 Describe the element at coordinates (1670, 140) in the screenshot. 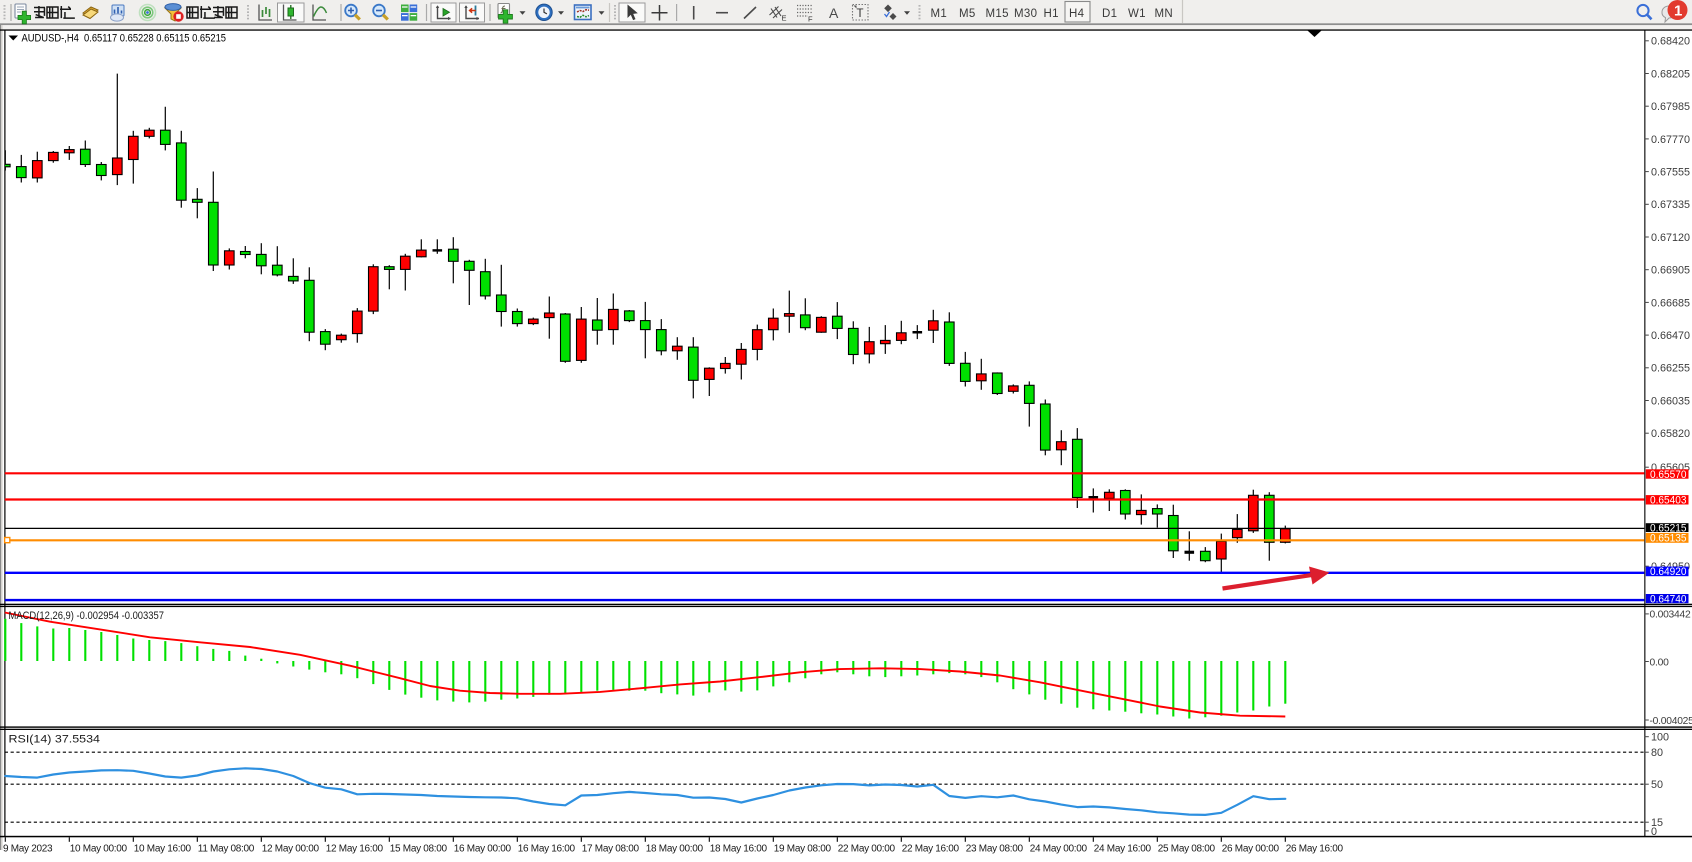

I see `svg-text: 0.67770` at that location.